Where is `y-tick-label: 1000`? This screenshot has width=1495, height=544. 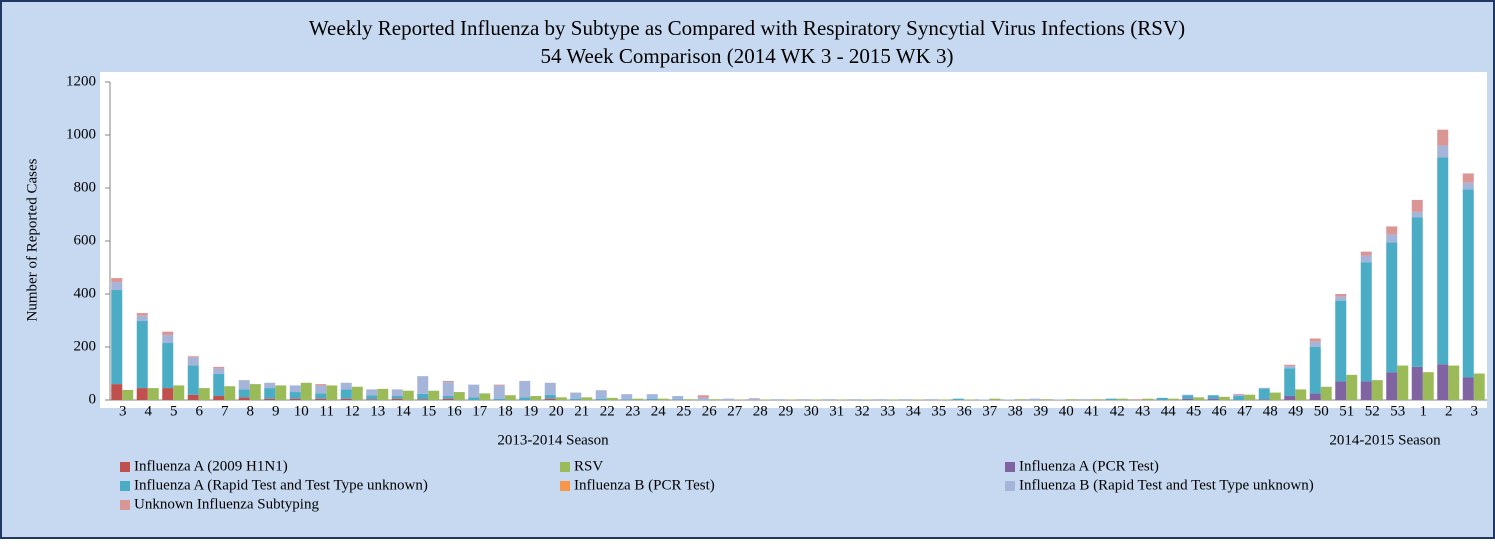 y-tick-label: 1000 is located at coordinates (81, 134).